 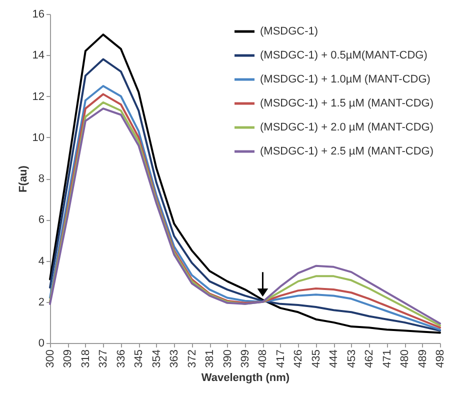 What do you see at coordinates (38, 96) in the screenshot?
I see `y-tick-label: 12` at bounding box center [38, 96].